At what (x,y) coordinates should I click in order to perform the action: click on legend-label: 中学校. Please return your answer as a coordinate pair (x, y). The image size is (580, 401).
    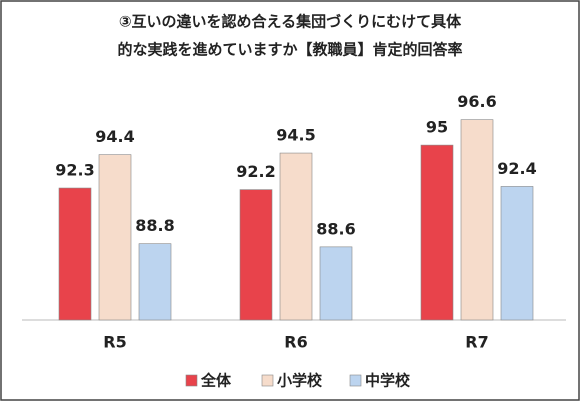
    Looking at the image, I should click on (388, 381).